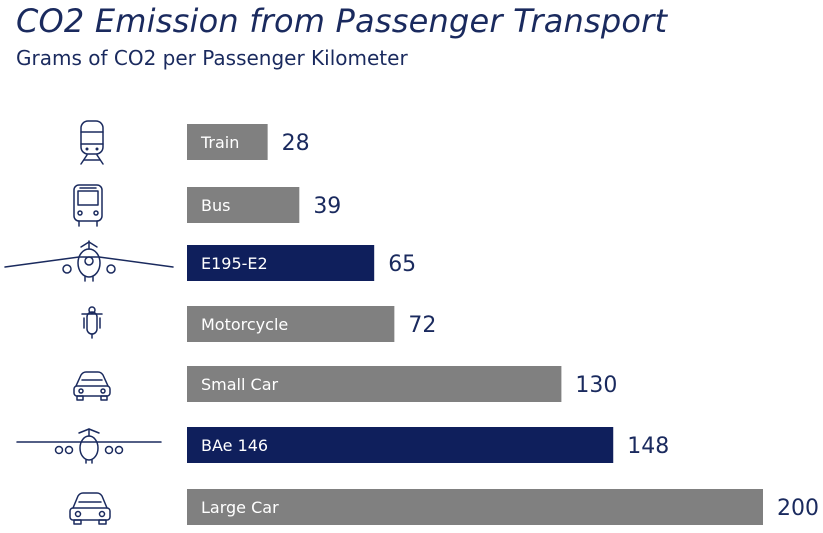 The image size is (823, 533). Describe the element at coordinates (342, 21) in the screenshot. I see `chart-title: CO2 Emission from Passenger Transport` at that location.